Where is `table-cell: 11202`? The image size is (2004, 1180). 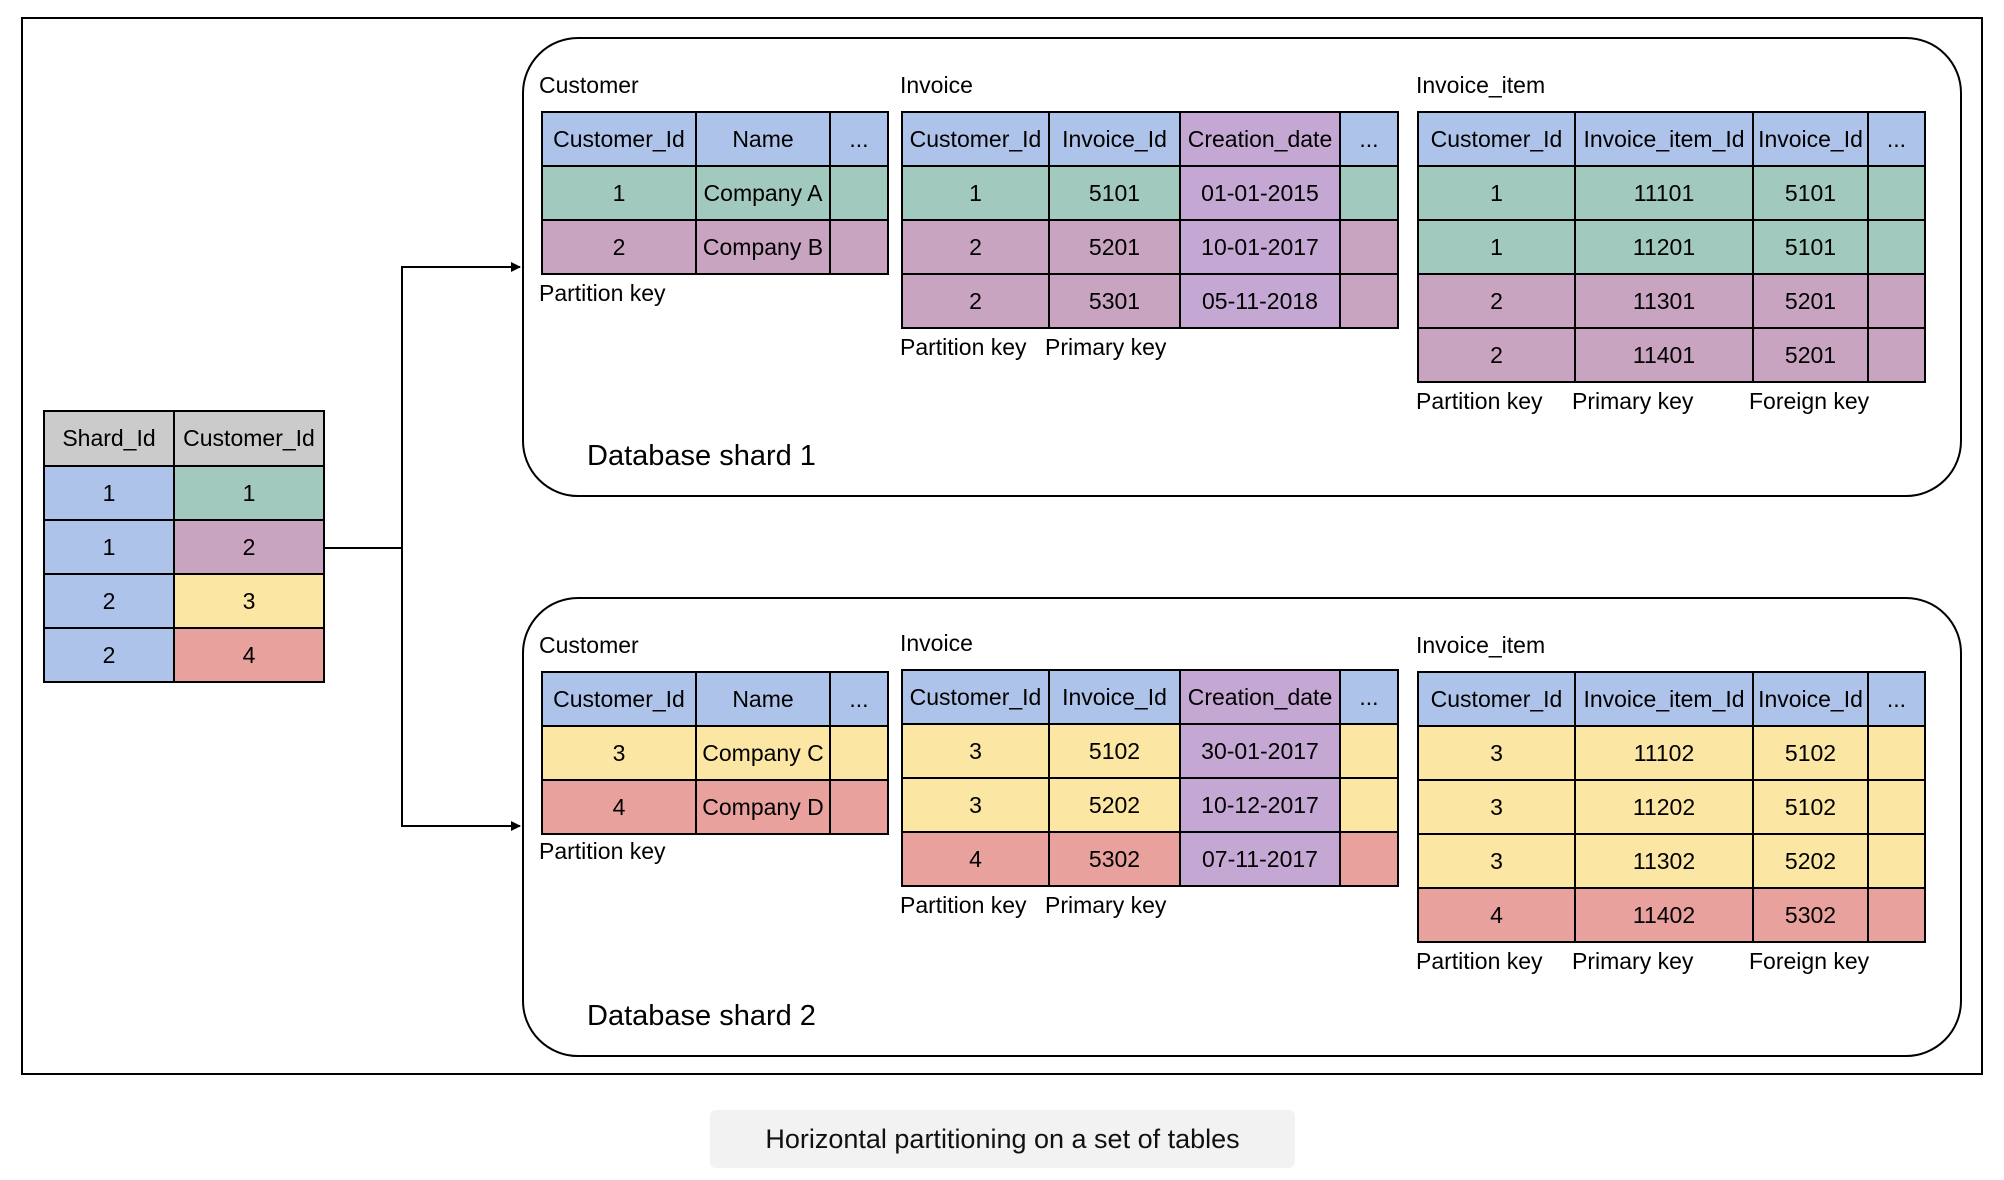
table-cell: 11202 is located at coordinates (1664, 807).